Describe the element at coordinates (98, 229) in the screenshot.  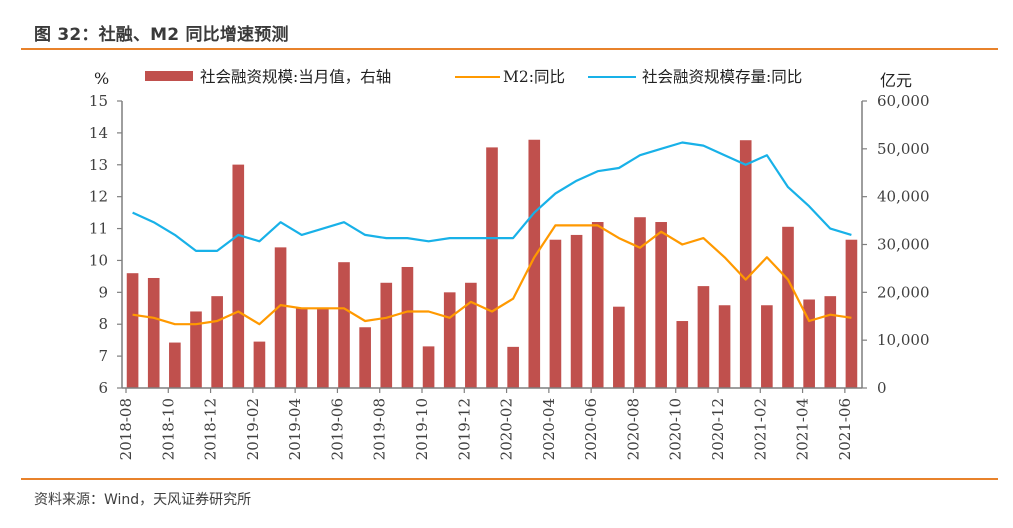
I see `left-tick-label: 11` at that location.